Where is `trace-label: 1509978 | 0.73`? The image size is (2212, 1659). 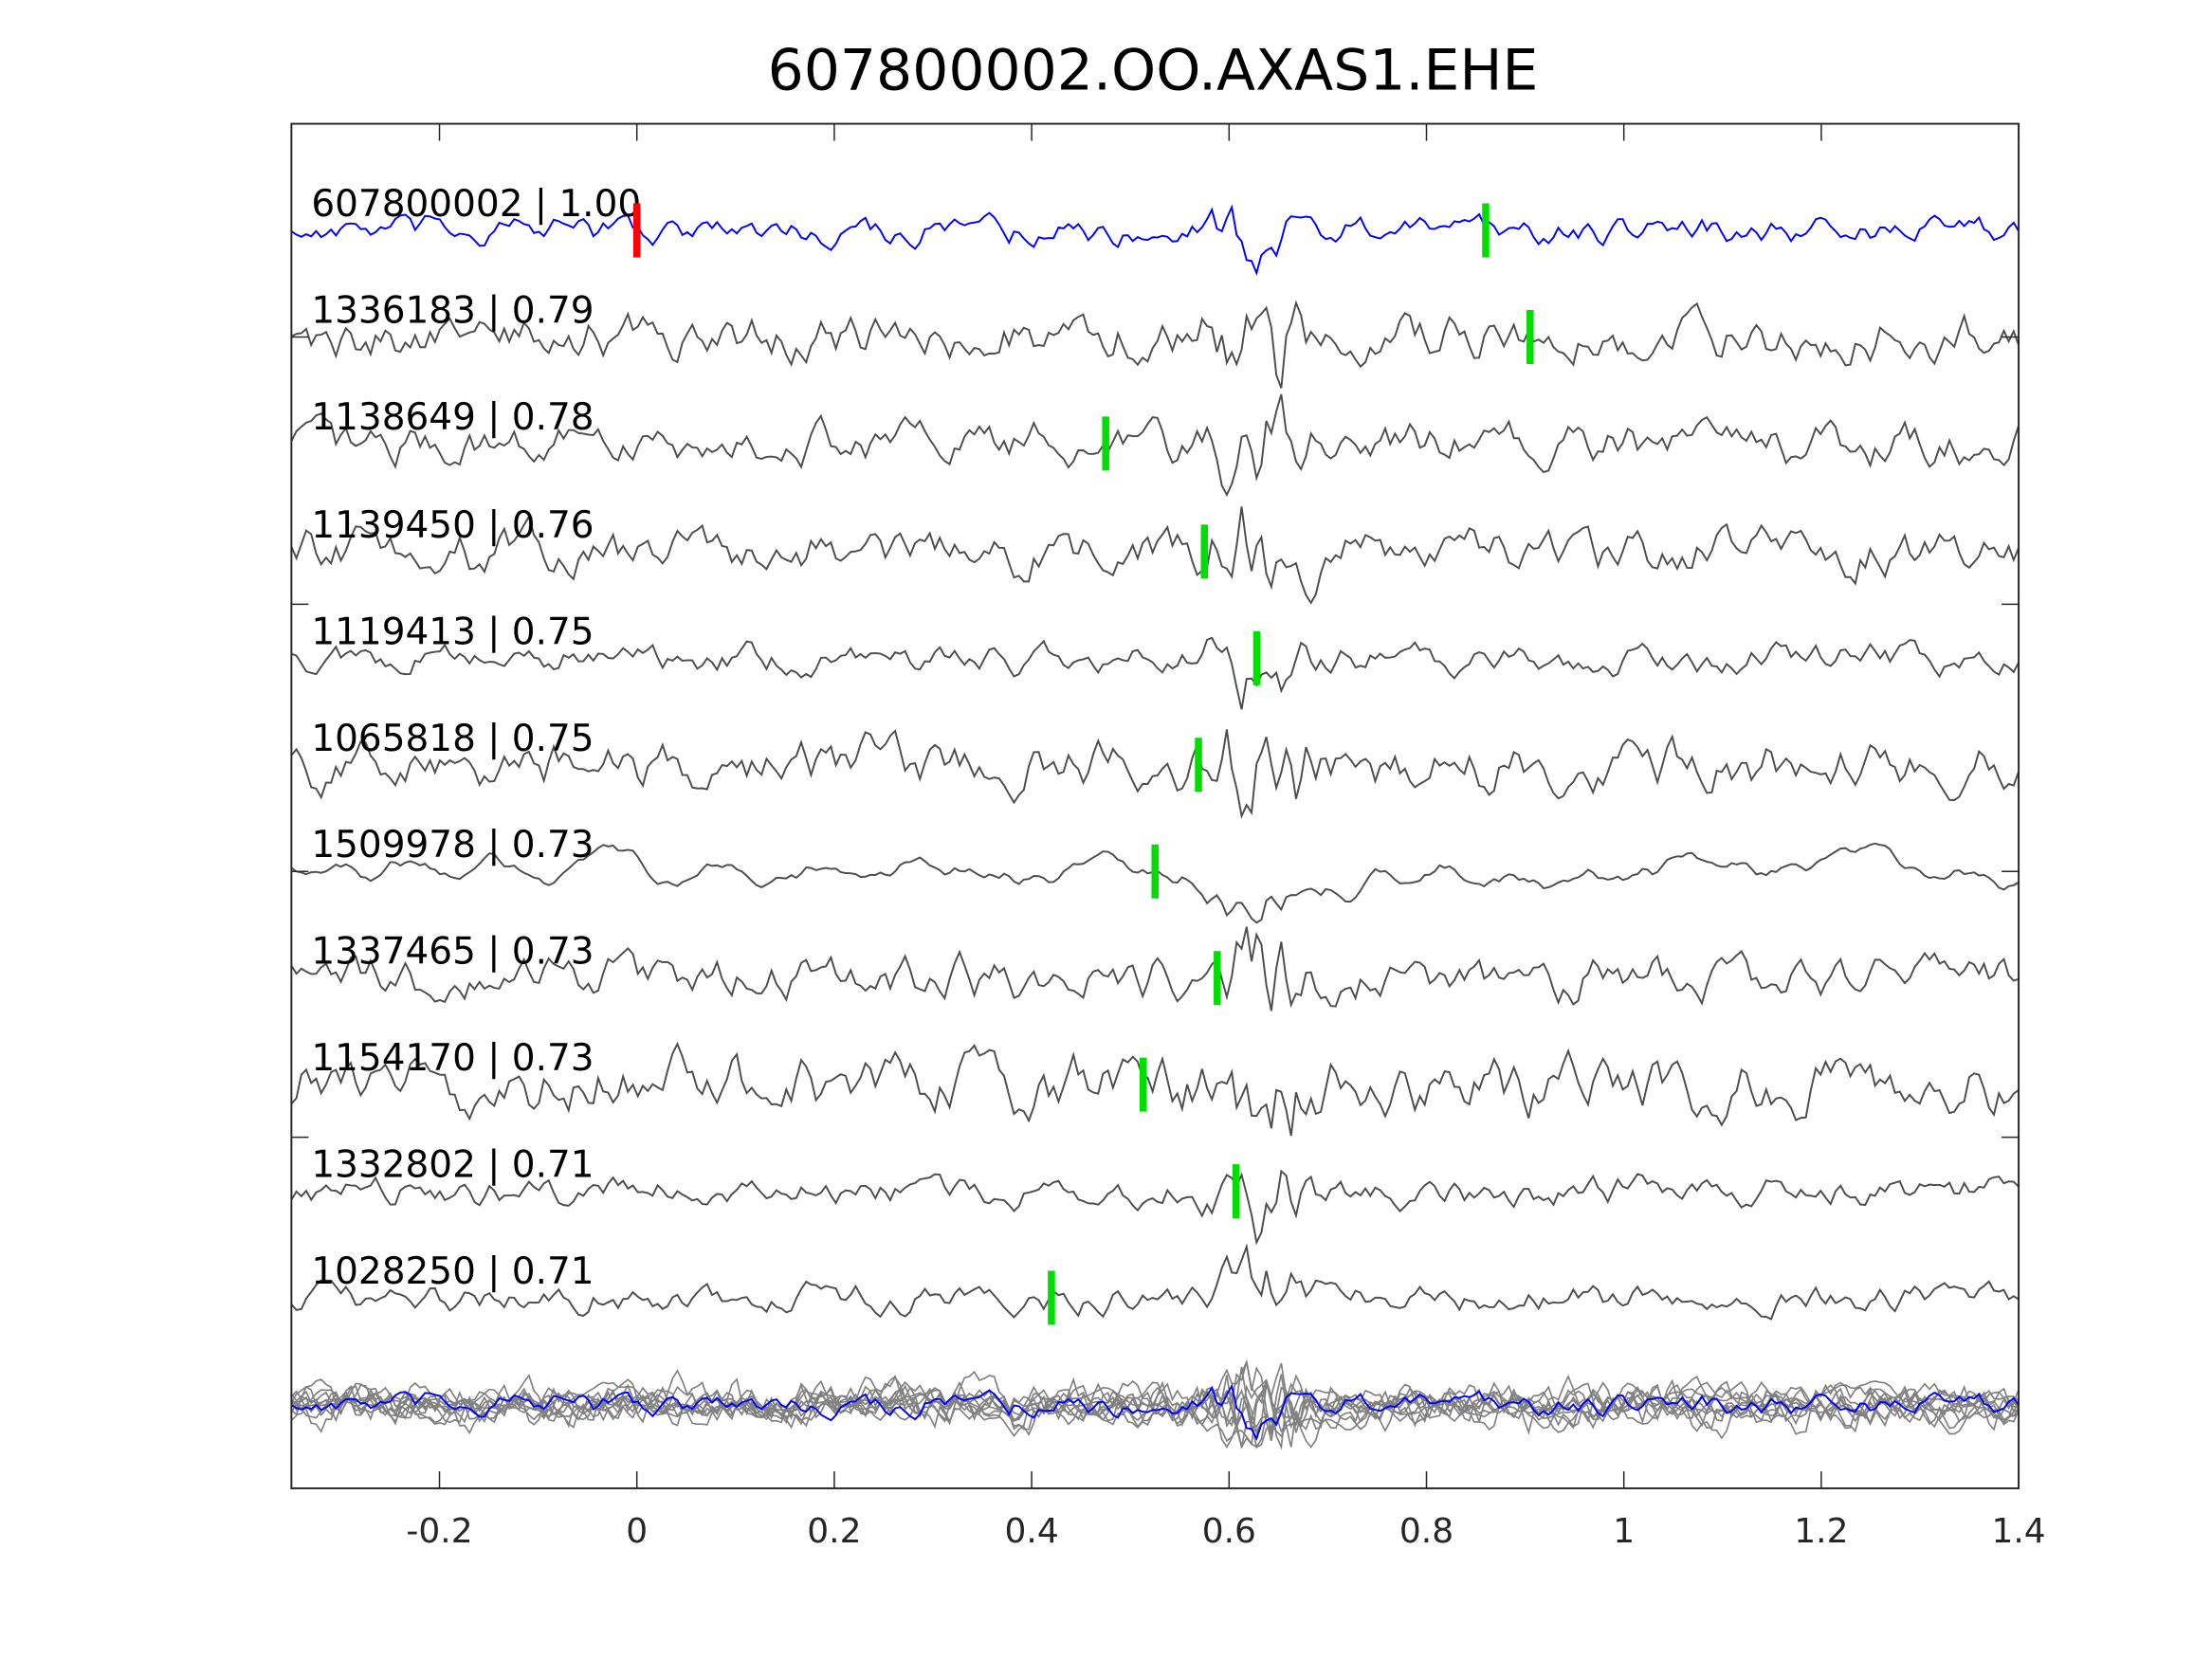 trace-label: 1509978 | 0.73 is located at coordinates (452, 845).